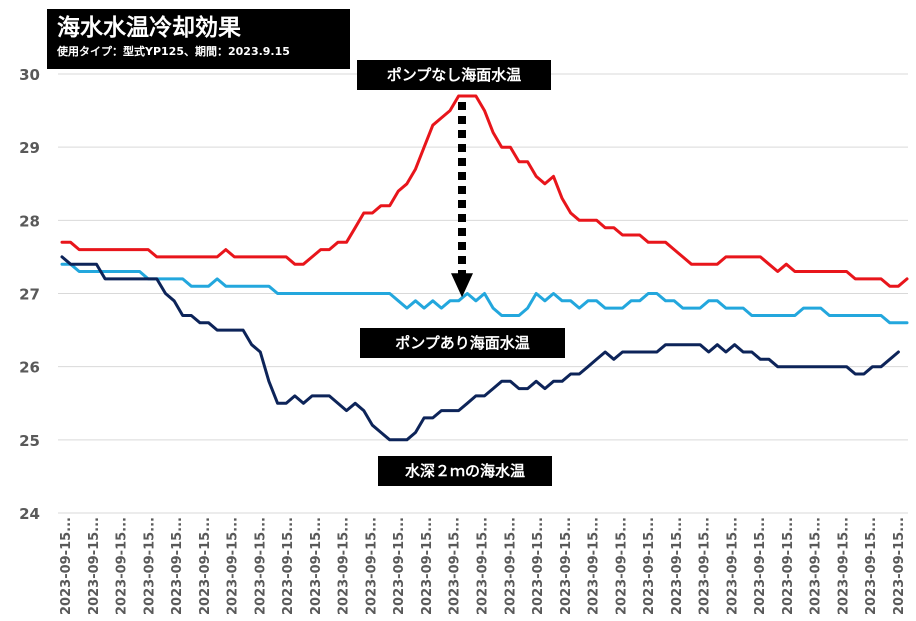 The width and height of the screenshot is (916, 621). I want to click on chart-subtitle: 使用タイプ：型式YP125、期間：2023.9.15, so click(173, 51).